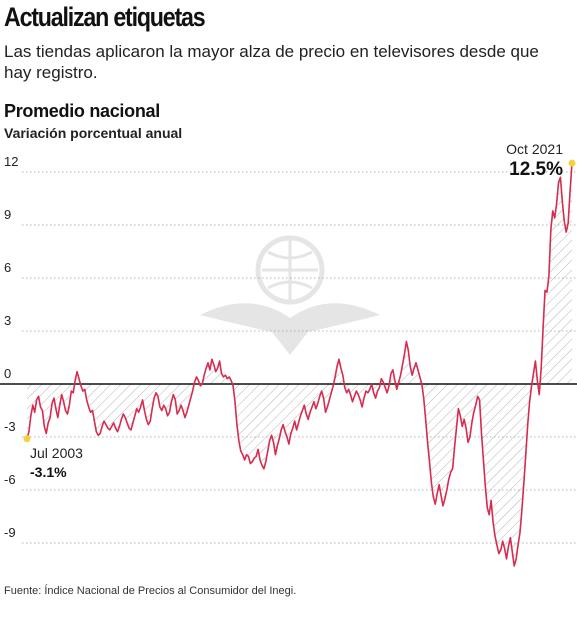  I want to click on y-tick-label: 6, so click(7, 267).